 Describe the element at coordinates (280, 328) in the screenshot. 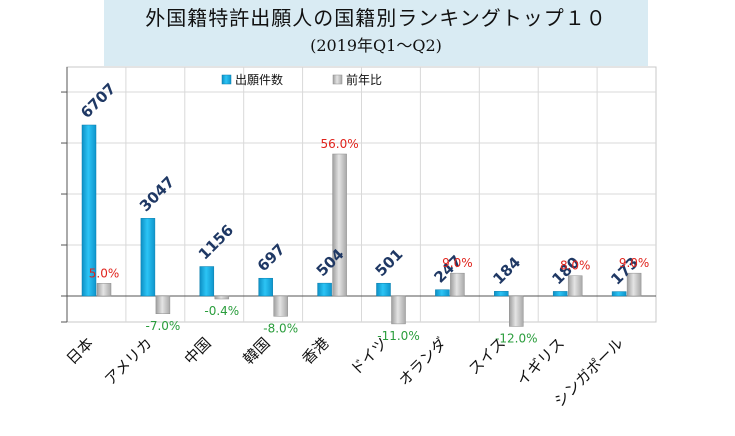

I see `yoy-label: -8.0%` at that location.